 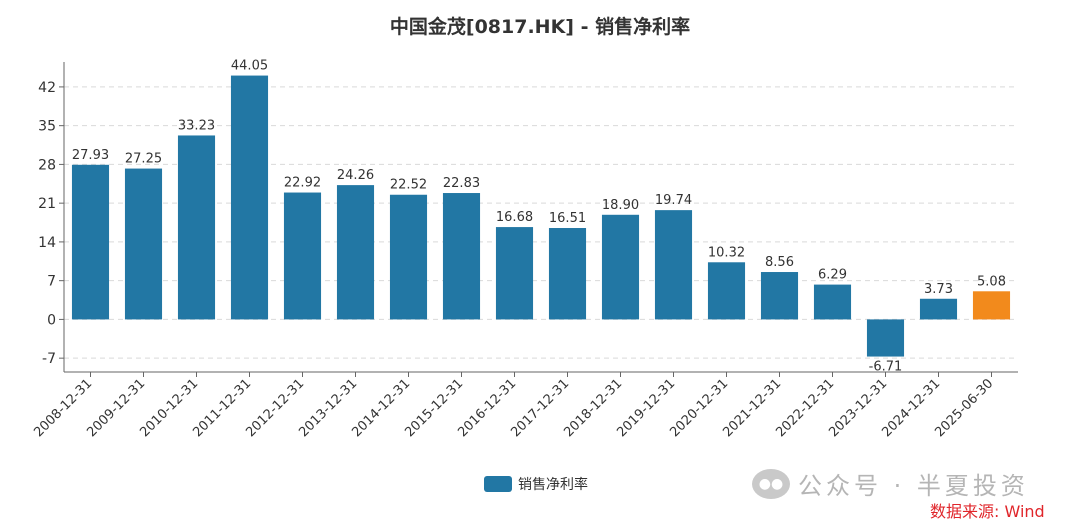 I want to click on data-label: 8.56, so click(x=779, y=262).